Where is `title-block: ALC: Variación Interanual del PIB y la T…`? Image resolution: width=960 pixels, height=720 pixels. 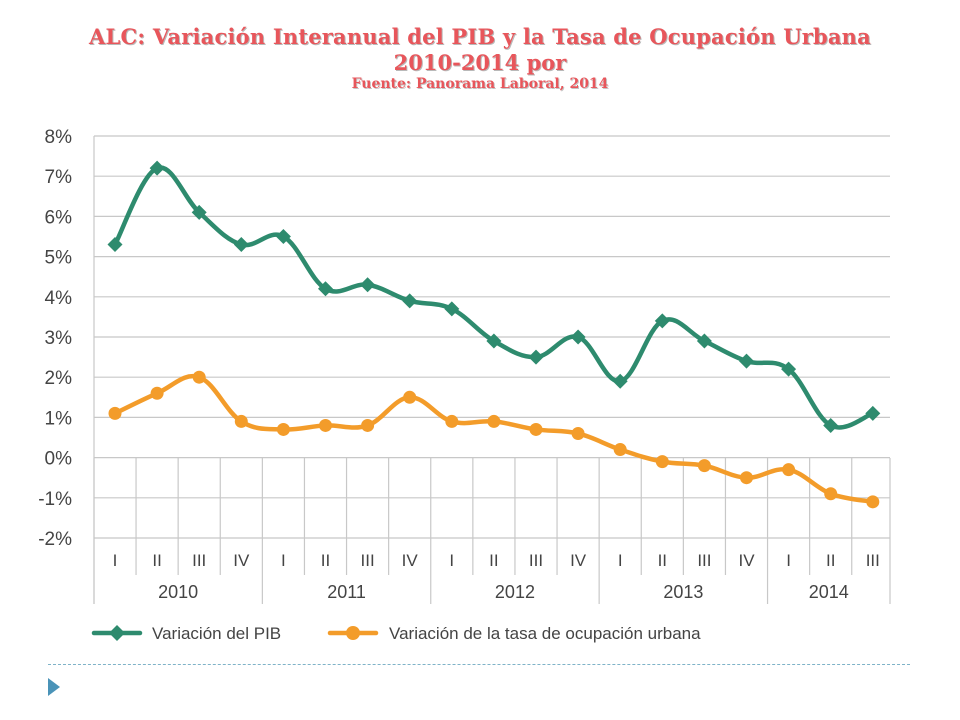
title-block: ALC: Variación Interanual del PIB y la T… is located at coordinates (480, 58).